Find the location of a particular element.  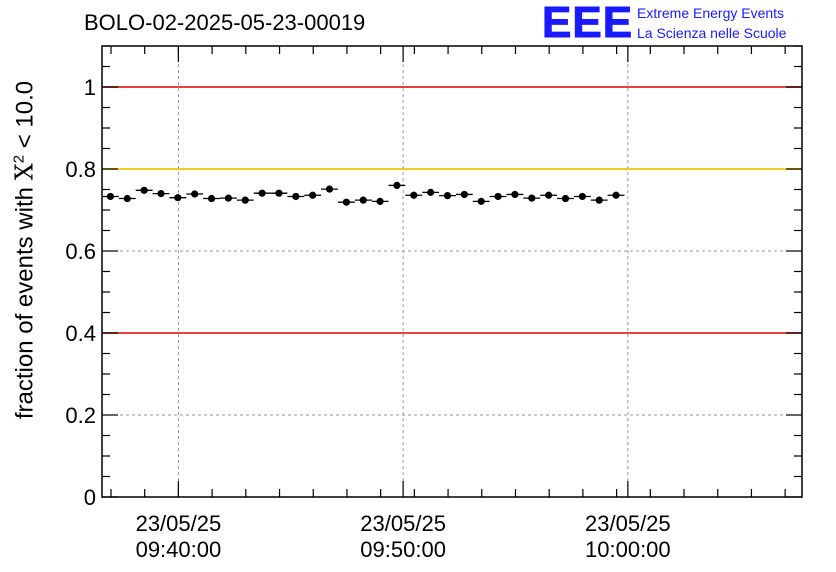

x-tick-label-time: 09:50:00 is located at coordinates (403, 549).